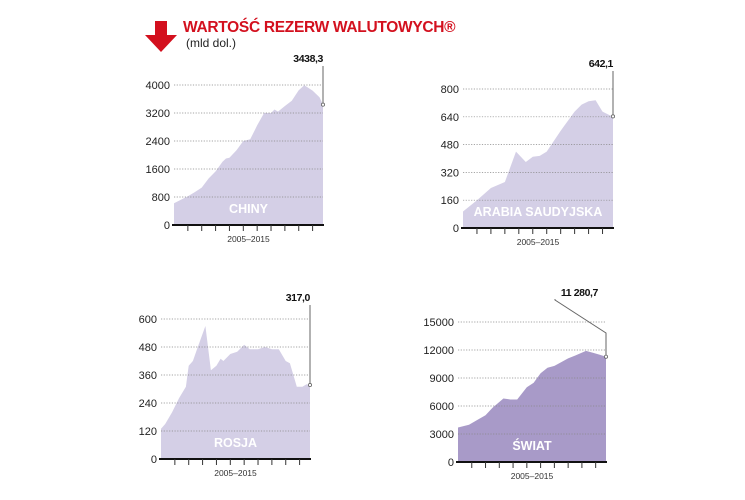 Image resolution: width=745 pixels, height=500 pixels. Describe the element at coordinates (601, 64) in the screenshot. I see `last-value-label: 642,1` at that location.